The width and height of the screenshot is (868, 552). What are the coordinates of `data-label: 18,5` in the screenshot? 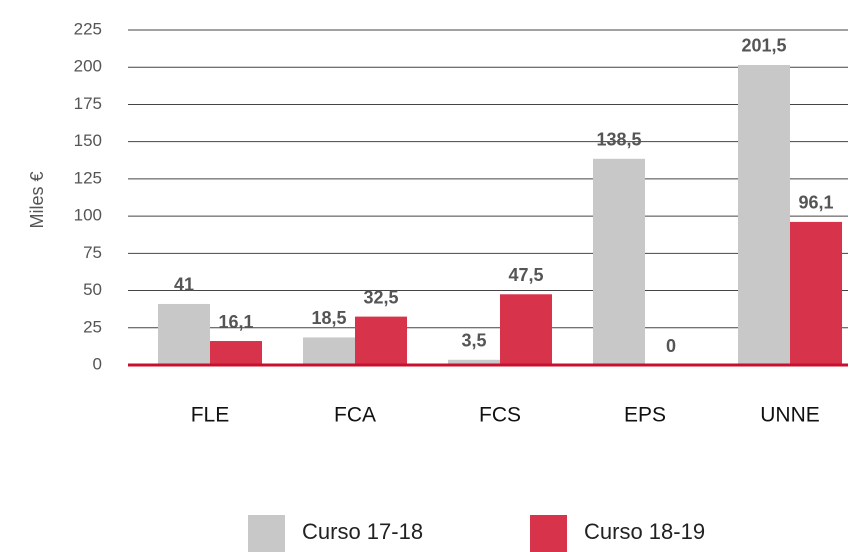 It's located at (328, 318).